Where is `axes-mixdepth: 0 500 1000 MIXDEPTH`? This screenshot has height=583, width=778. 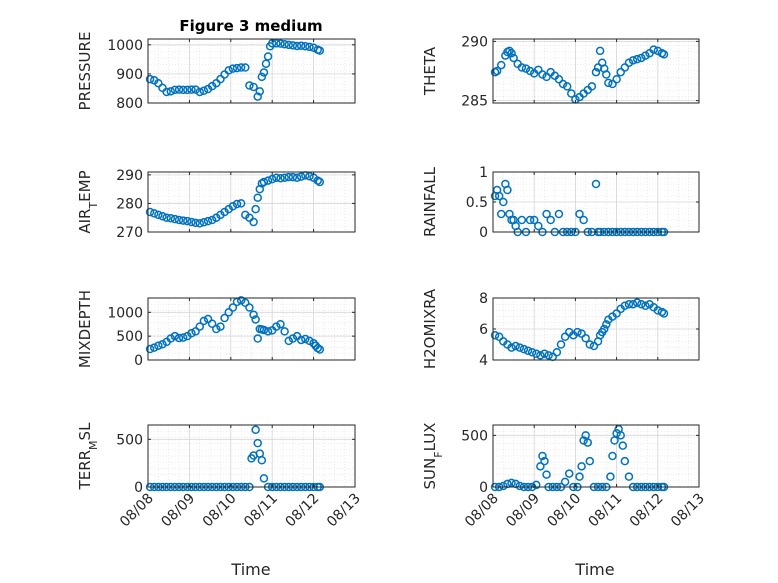
axes-mixdepth: 0 500 1000 MIXDEPTH is located at coordinates (216, 329).